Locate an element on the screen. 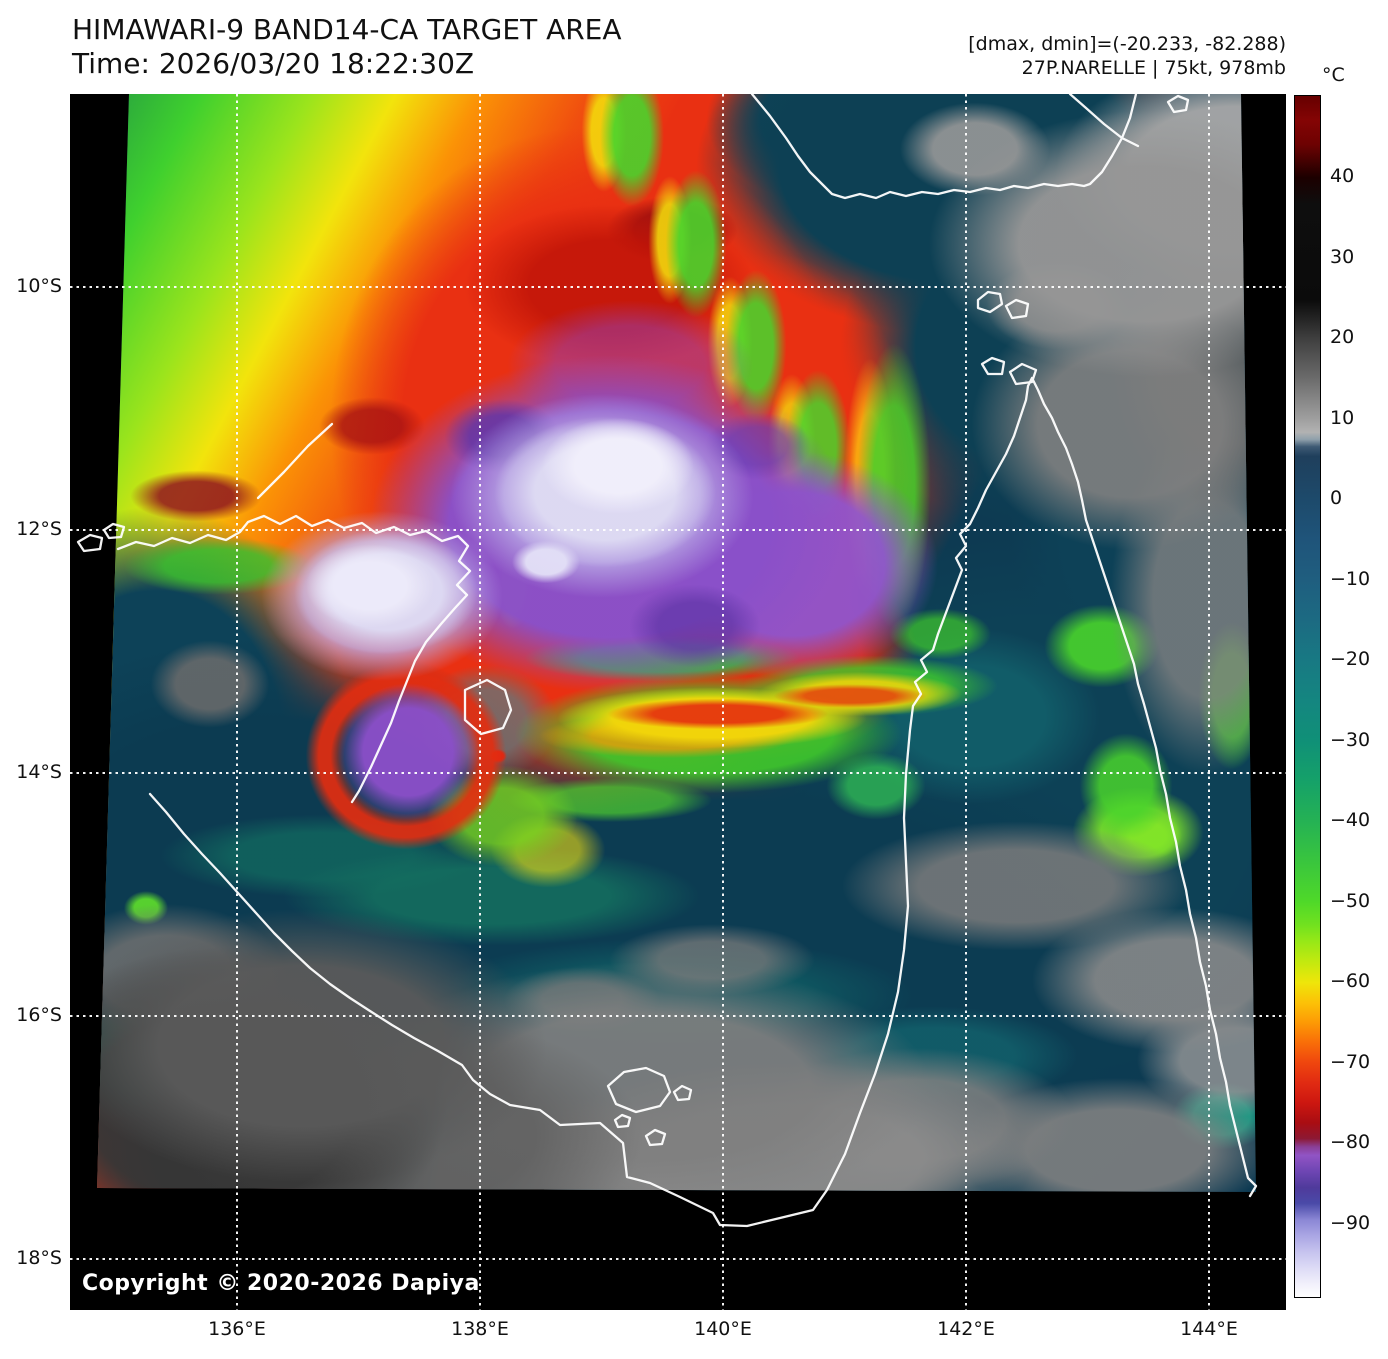  gridline-16s is located at coordinates (678, 1016).